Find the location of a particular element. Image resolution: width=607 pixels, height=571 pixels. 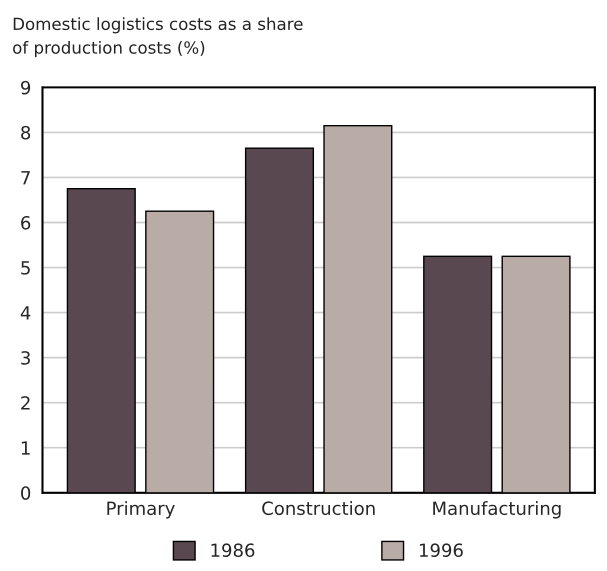

y-tick-label: 9 is located at coordinates (25, 87).